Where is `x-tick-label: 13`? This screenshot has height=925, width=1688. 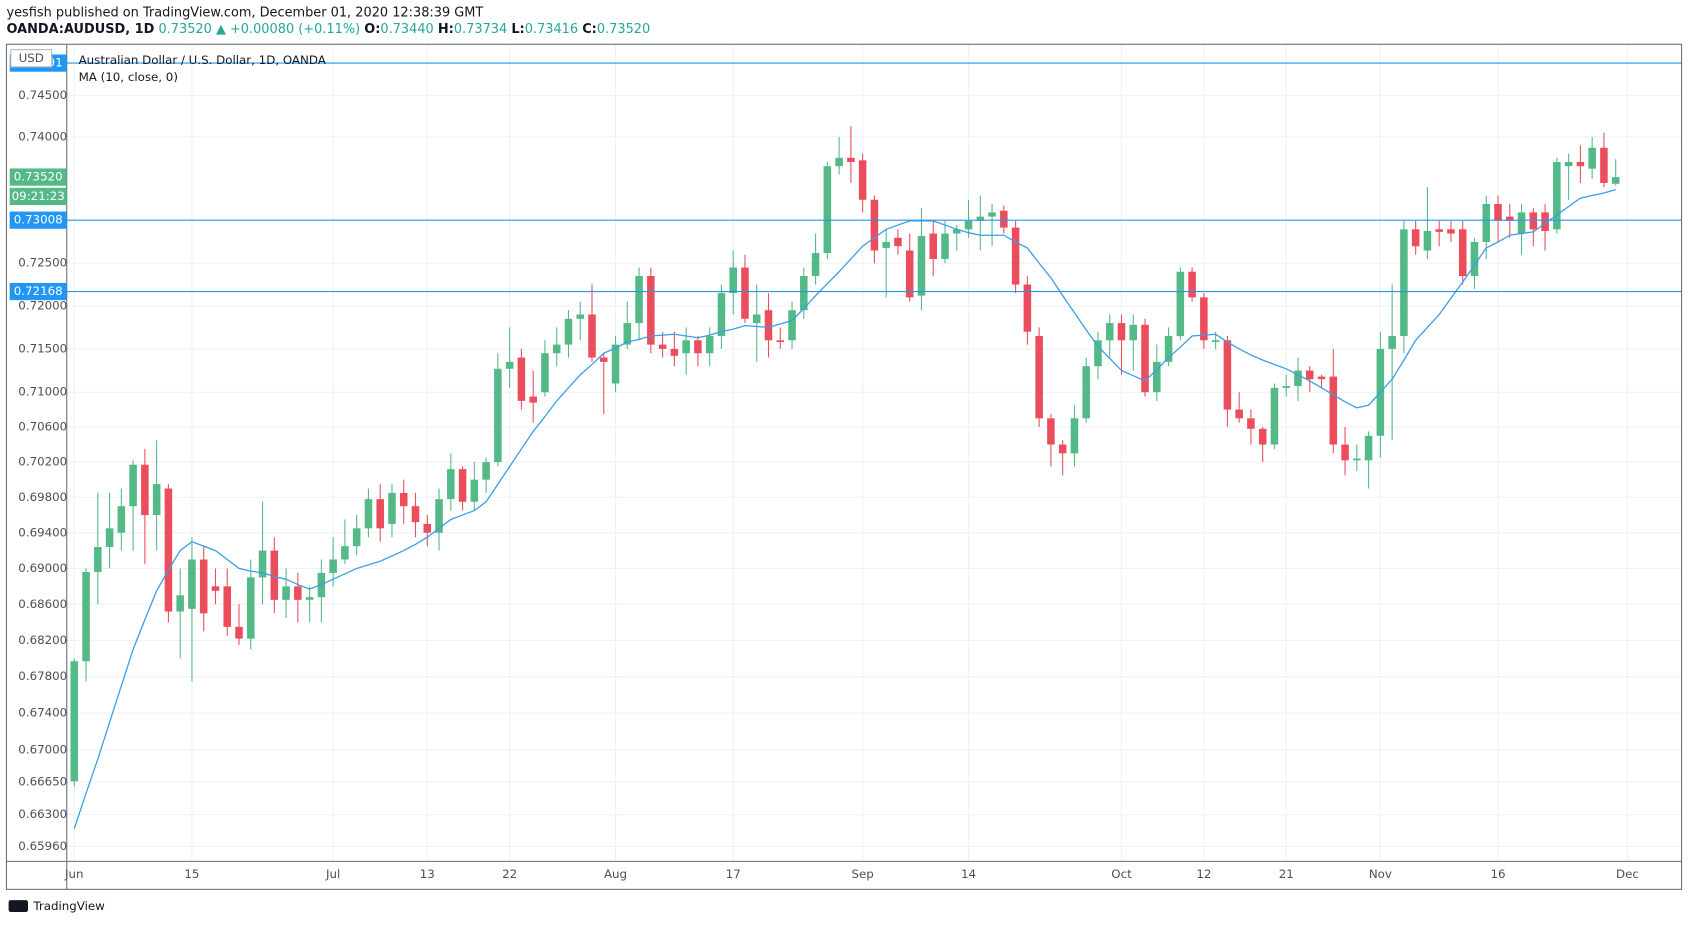
x-tick-label: 13 is located at coordinates (427, 874).